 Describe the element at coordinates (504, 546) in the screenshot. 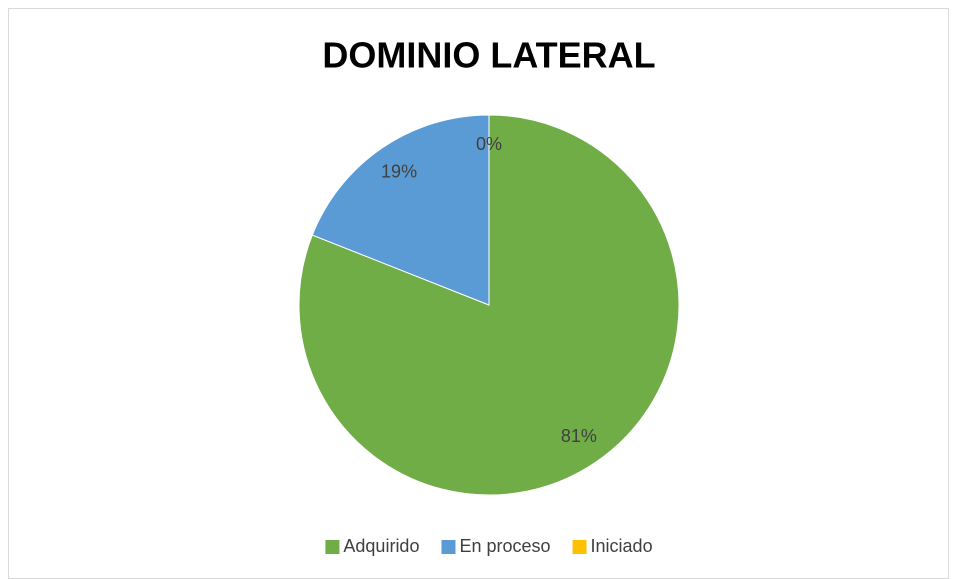

I see `legend-label: En proceso` at that location.